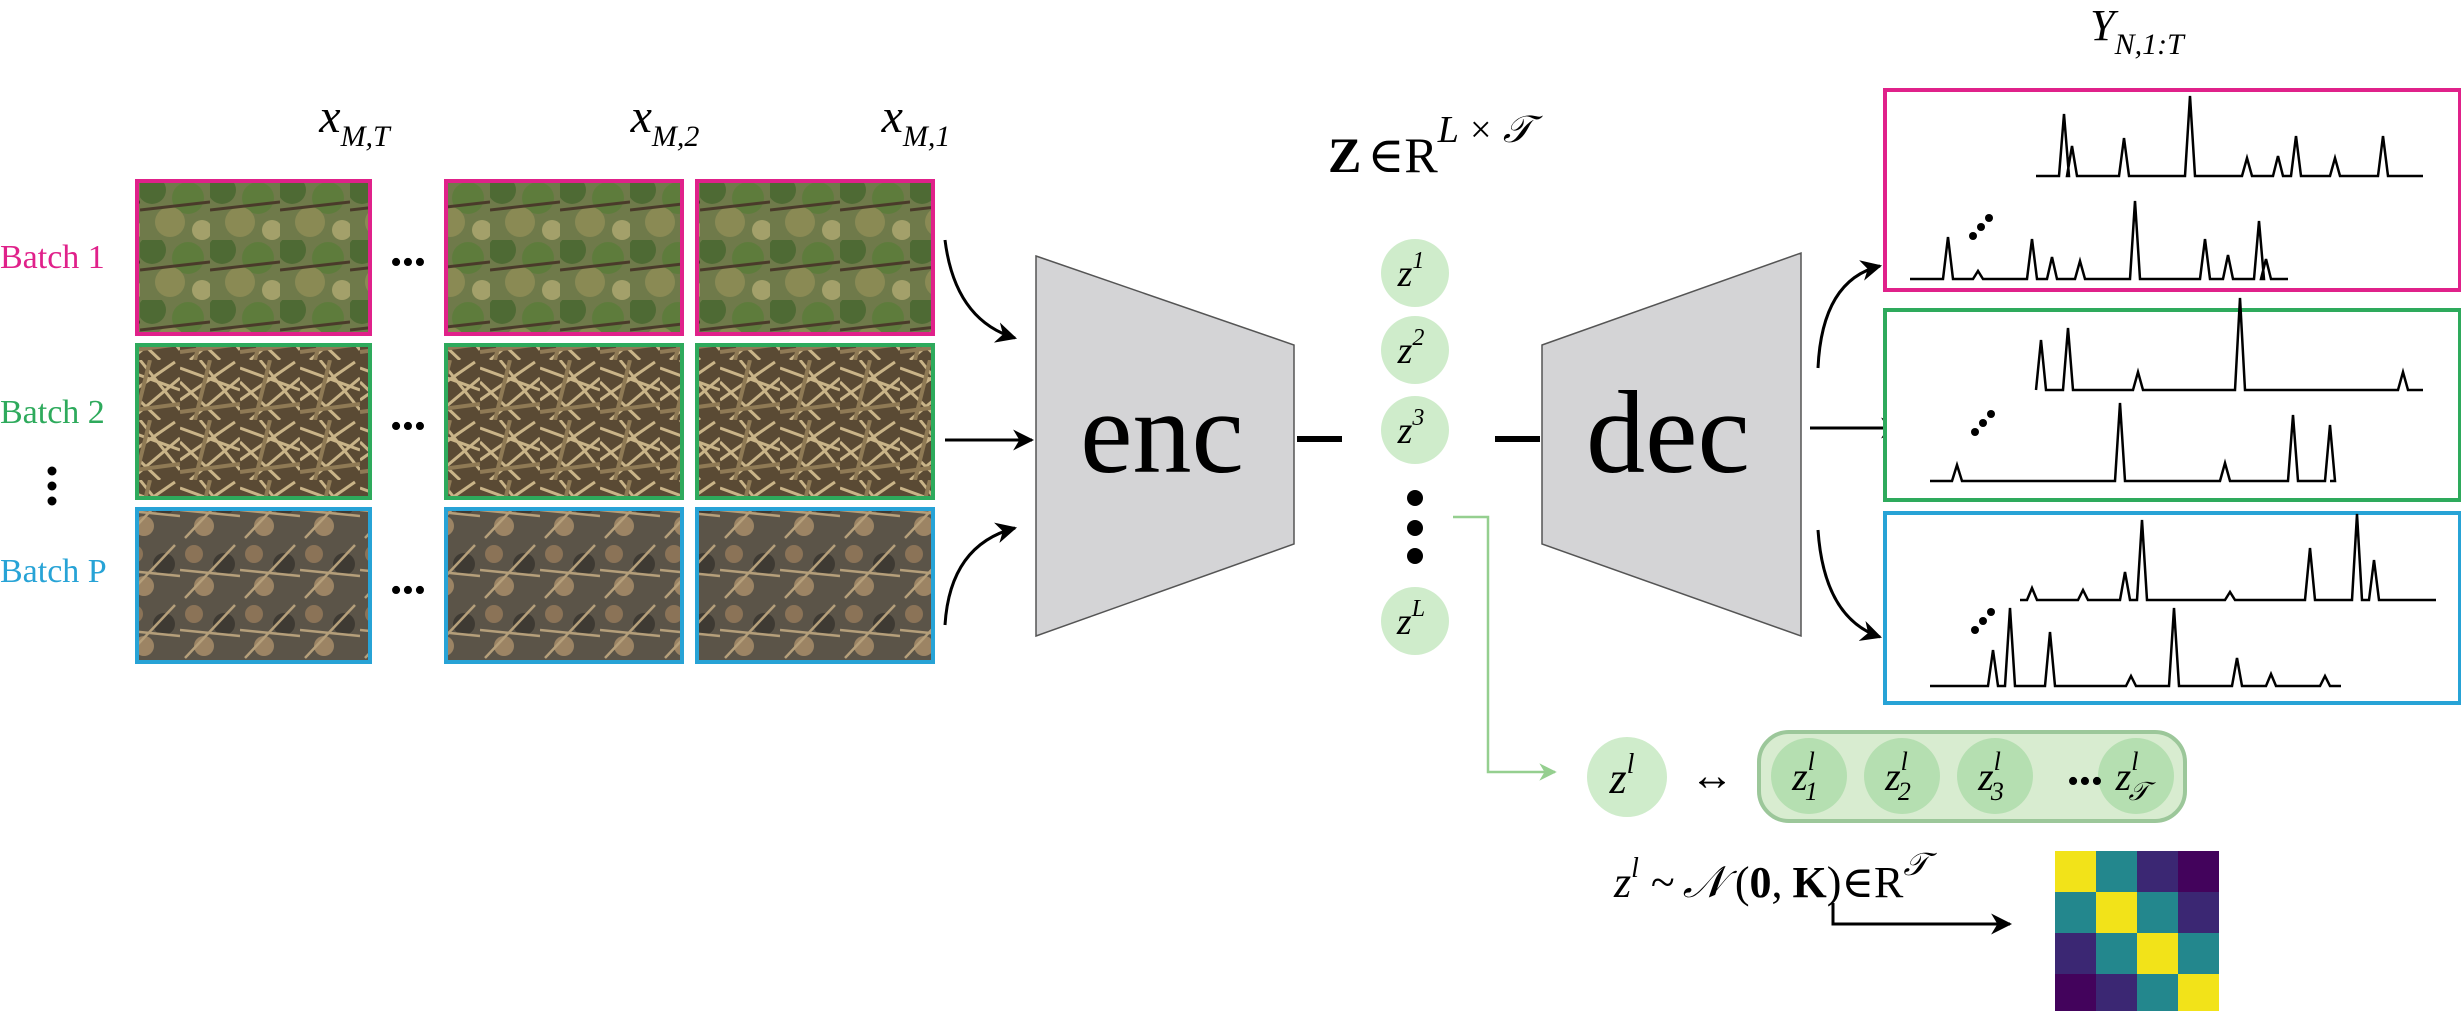 This screenshot has height=1011, width=2461. I want to click on encoder: enc, so click(1165, 446).